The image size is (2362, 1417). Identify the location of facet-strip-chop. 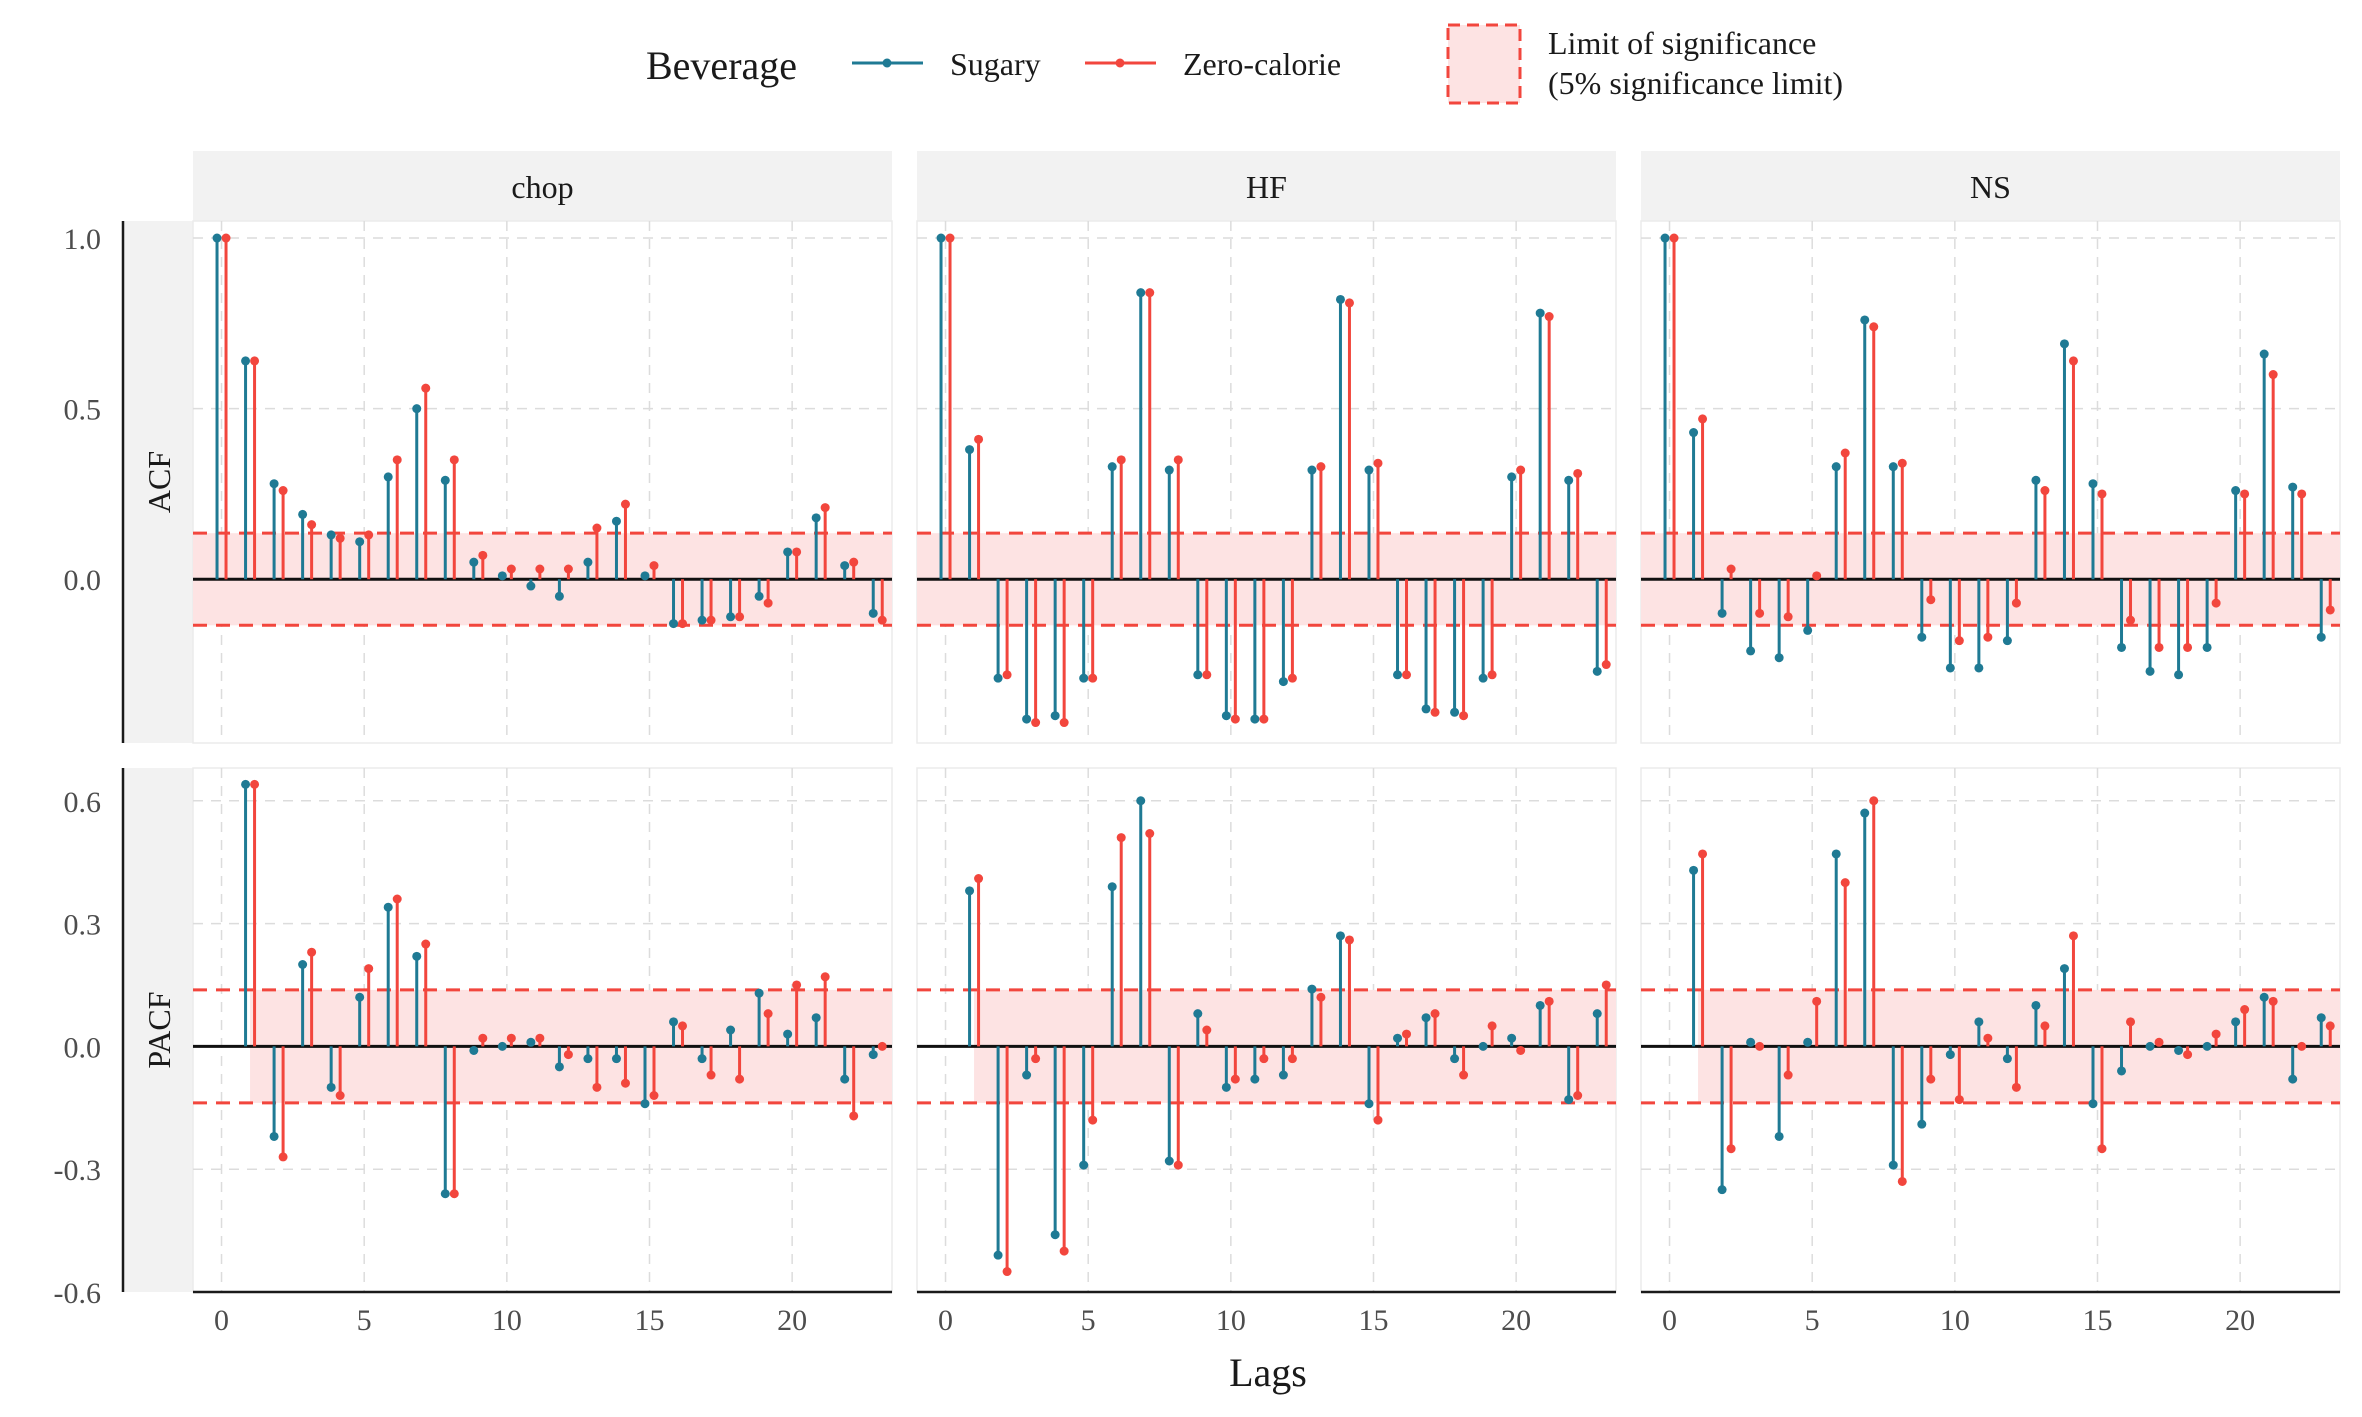
(542, 186).